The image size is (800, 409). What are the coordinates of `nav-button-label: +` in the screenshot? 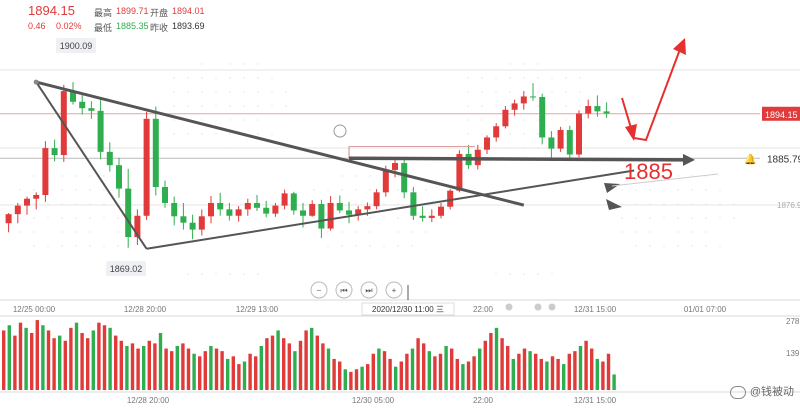 It's located at (394, 290).